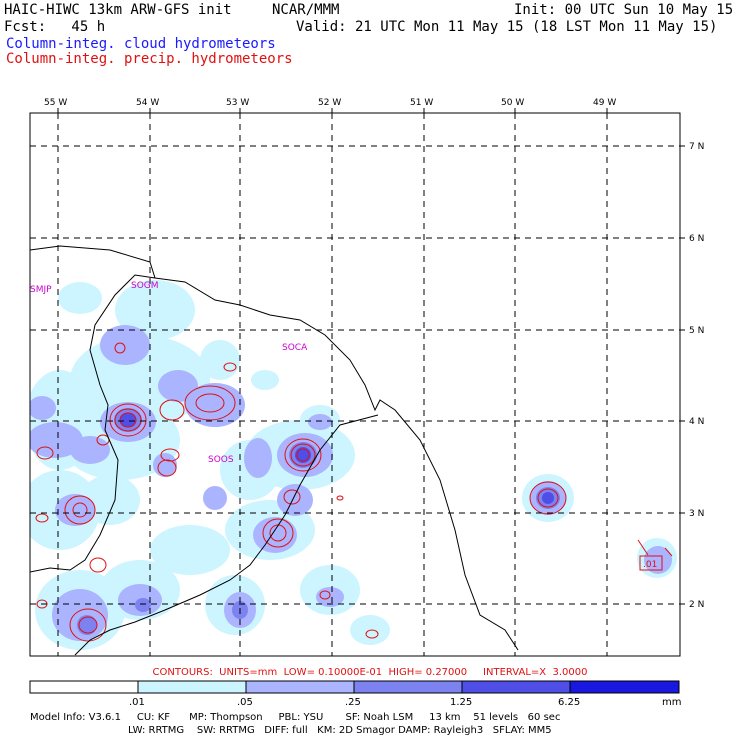 This screenshot has width=740, height=740. What do you see at coordinates (237, 103) in the screenshot?
I see `lon-label: 53 W` at bounding box center [237, 103].